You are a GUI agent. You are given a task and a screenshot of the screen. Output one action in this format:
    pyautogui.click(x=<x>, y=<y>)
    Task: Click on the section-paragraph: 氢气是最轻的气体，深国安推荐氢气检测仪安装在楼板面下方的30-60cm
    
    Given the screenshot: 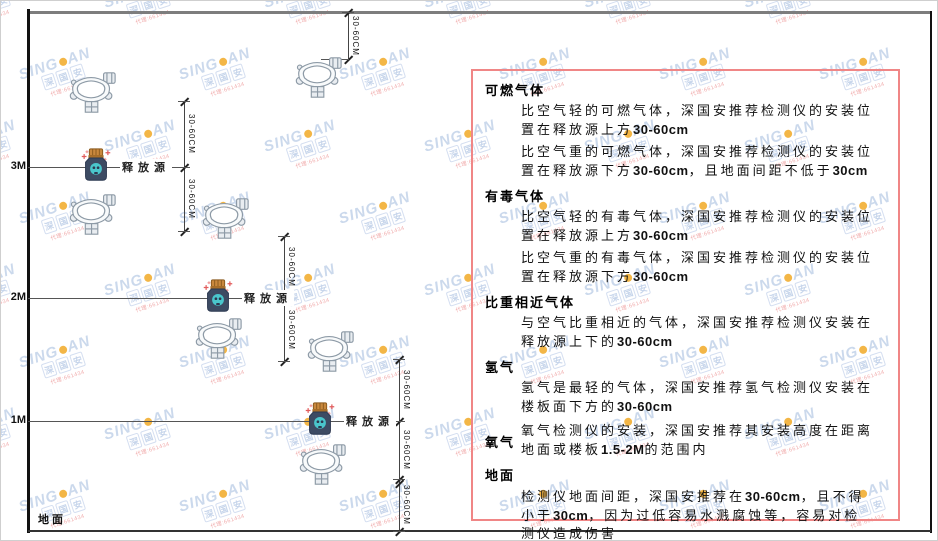 What is the action you would take?
    pyautogui.click(x=697, y=398)
    